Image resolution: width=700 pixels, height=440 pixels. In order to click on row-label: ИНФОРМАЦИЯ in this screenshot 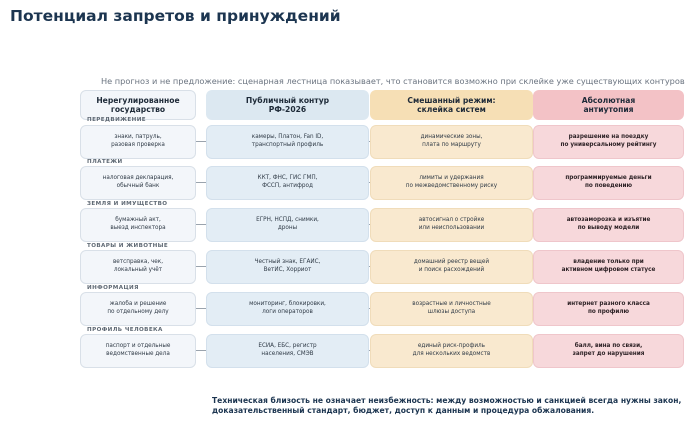, I will do `click(113, 288)`.